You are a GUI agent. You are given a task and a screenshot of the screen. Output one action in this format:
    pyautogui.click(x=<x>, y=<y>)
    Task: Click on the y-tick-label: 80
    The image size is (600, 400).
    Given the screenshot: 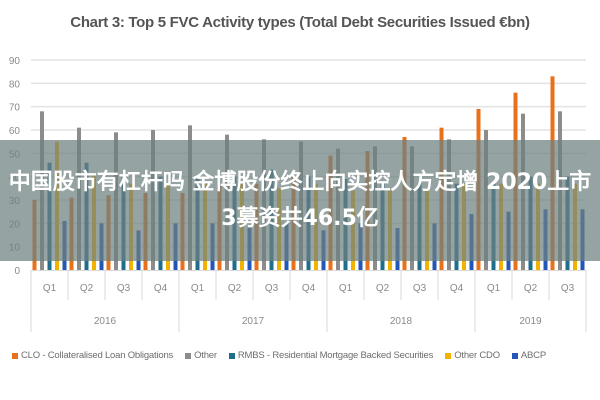 What is the action you would take?
    pyautogui.click(x=15, y=84)
    